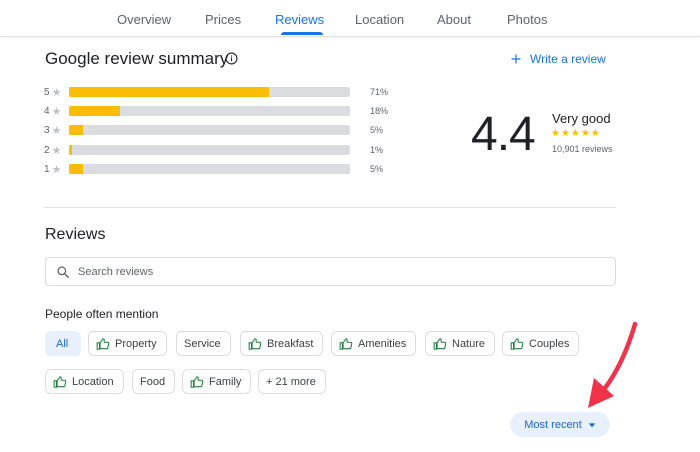 Image resolution: width=700 pixels, height=452 pixels. Describe the element at coordinates (47, 150) in the screenshot. I see `rating-bar-star-number: 2` at that location.